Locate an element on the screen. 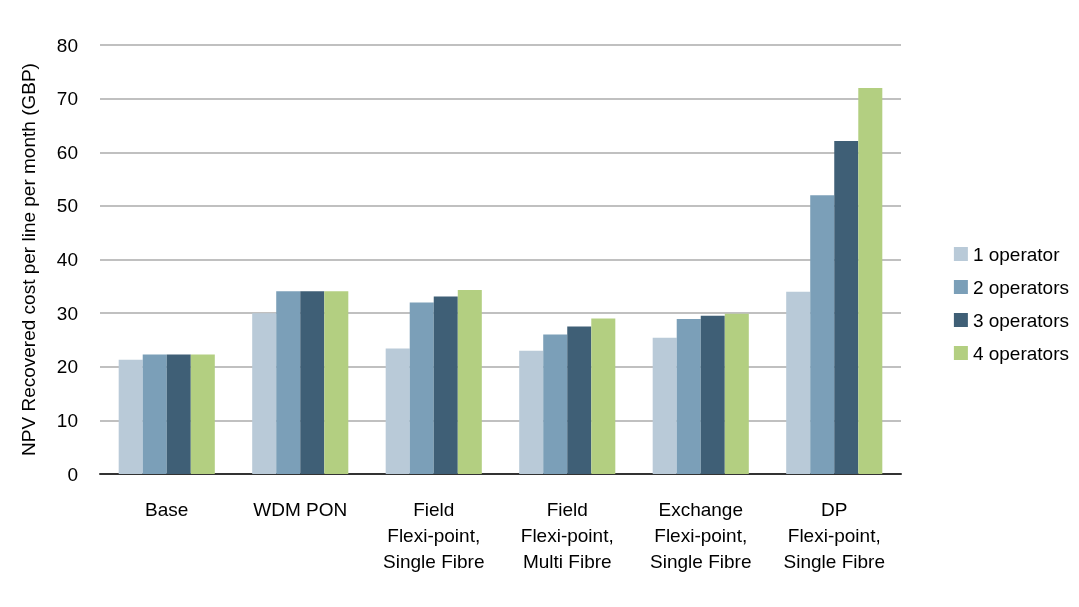  y-tick-label: 40 is located at coordinates (67, 259).